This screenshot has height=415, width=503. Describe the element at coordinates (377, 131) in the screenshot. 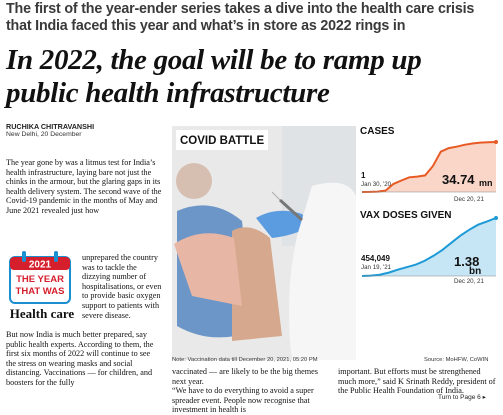

I see `cases-chart-title: CASES` at that location.